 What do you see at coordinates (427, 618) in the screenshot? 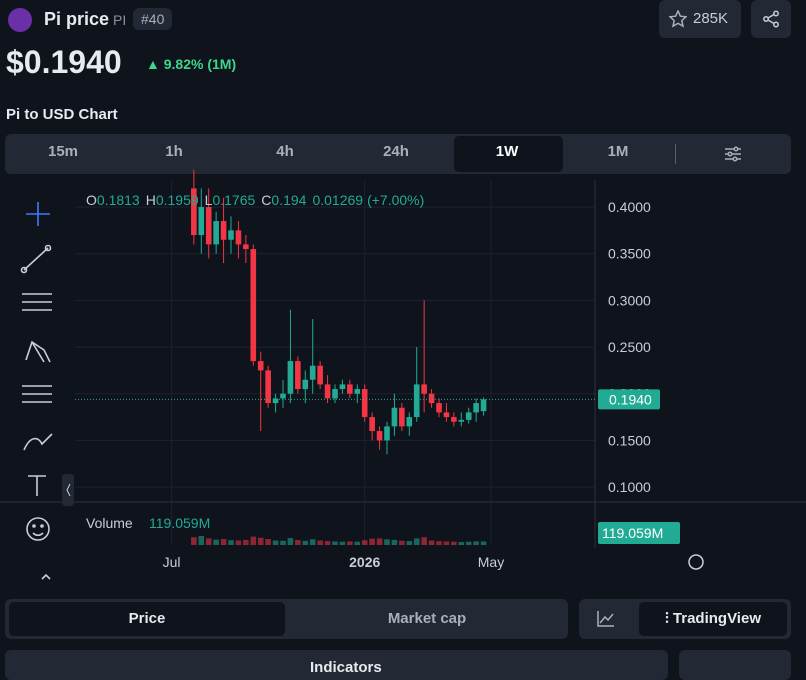
I see `market-cap-tab: Market cap` at bounding box center [427, 618].